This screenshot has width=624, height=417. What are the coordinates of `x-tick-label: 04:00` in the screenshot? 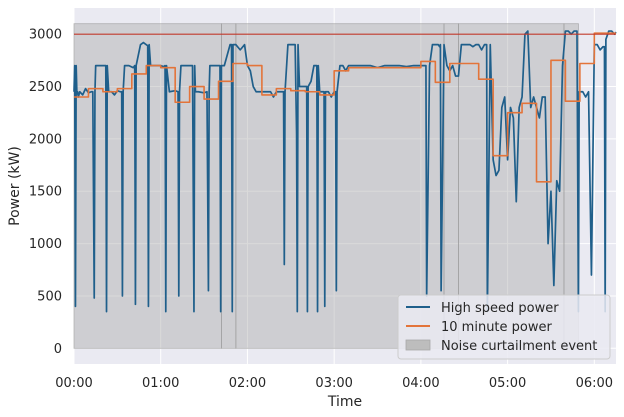 It's located at (420, 383).